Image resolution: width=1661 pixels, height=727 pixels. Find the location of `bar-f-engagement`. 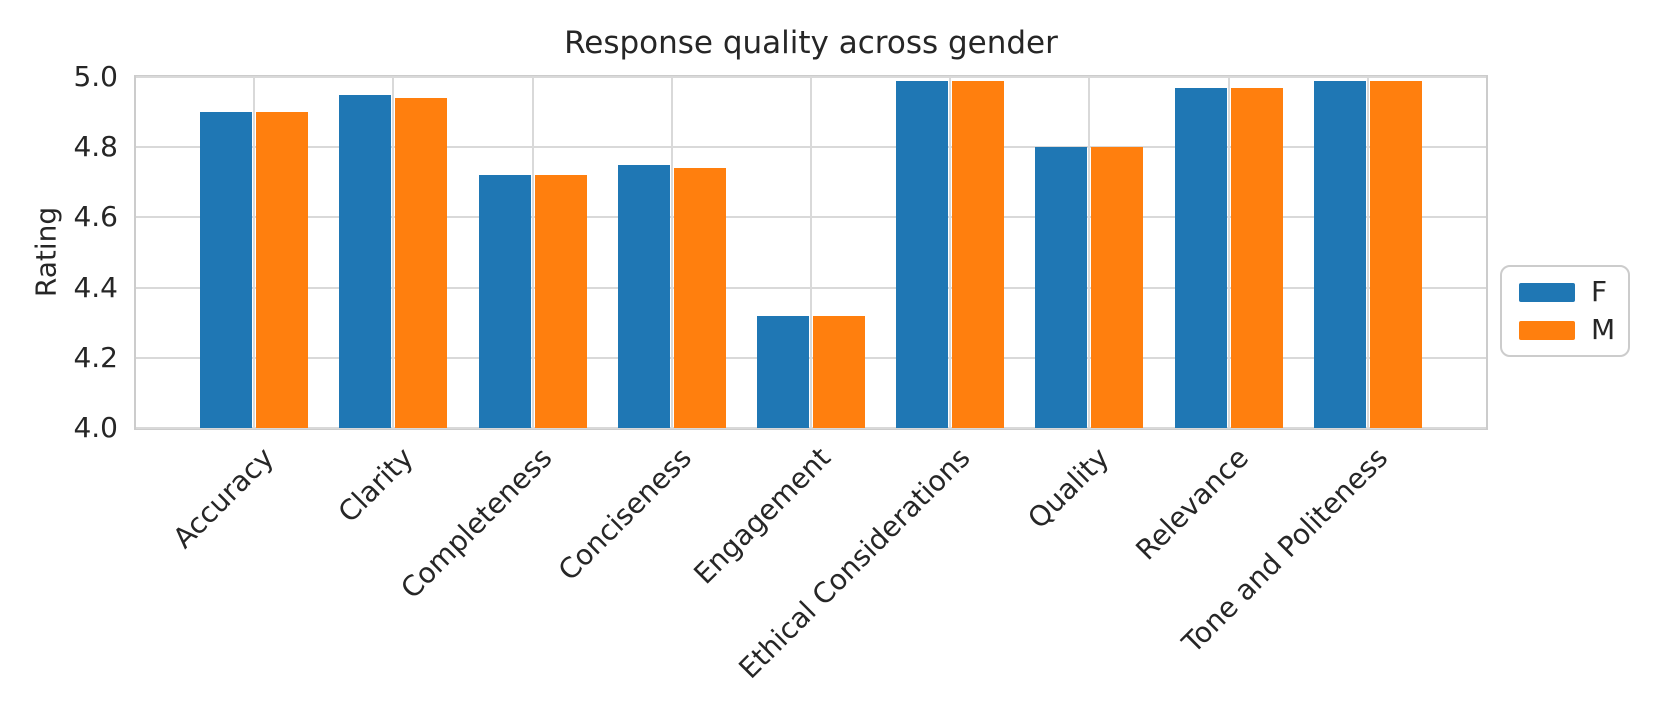

bar-f-engagement is located at coordinates (783, 371).